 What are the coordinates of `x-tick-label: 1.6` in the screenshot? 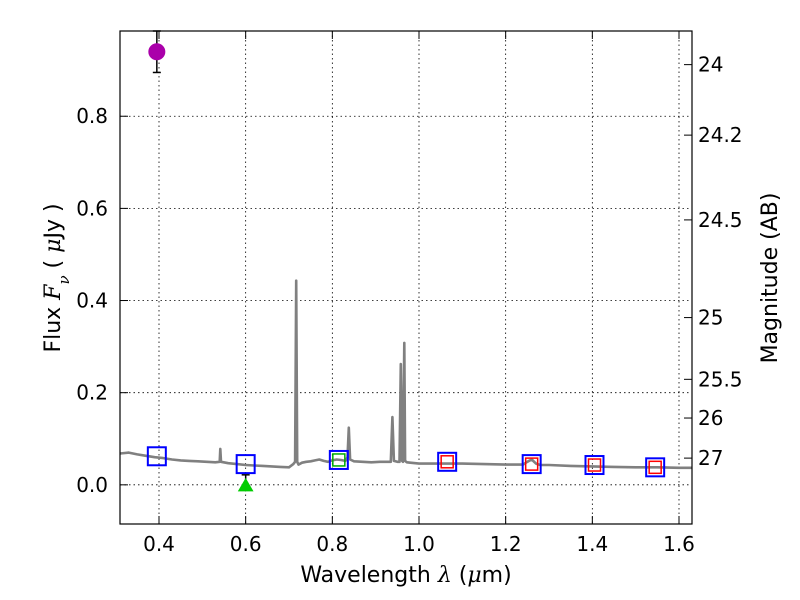 It's located at (679, 544).